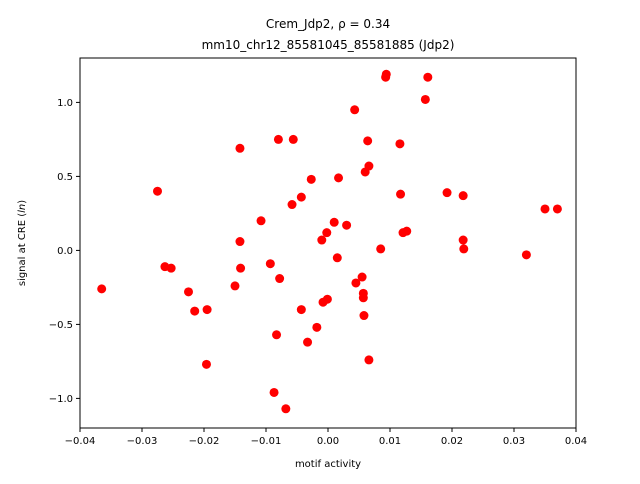 This screenshot has height=484, width=640. Describe the element at coordinates (65, 103) in the screenshot. I see `y-tick-label: 1.0` at that location.